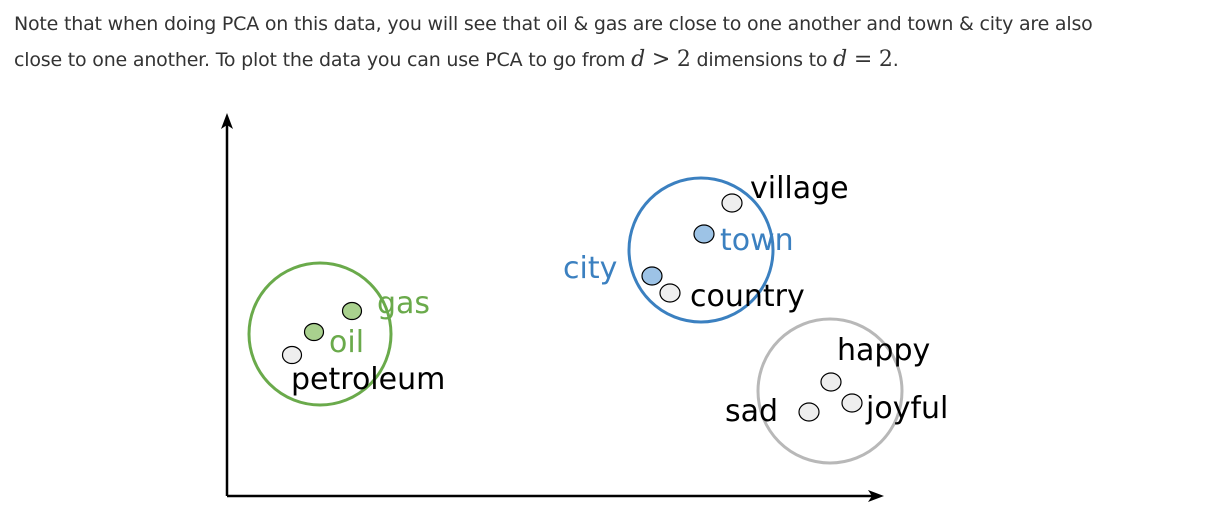  What do you see at coordinates (799, 188) in the screenshot?
I see `village-label: village` at bounding box center [799, 188].